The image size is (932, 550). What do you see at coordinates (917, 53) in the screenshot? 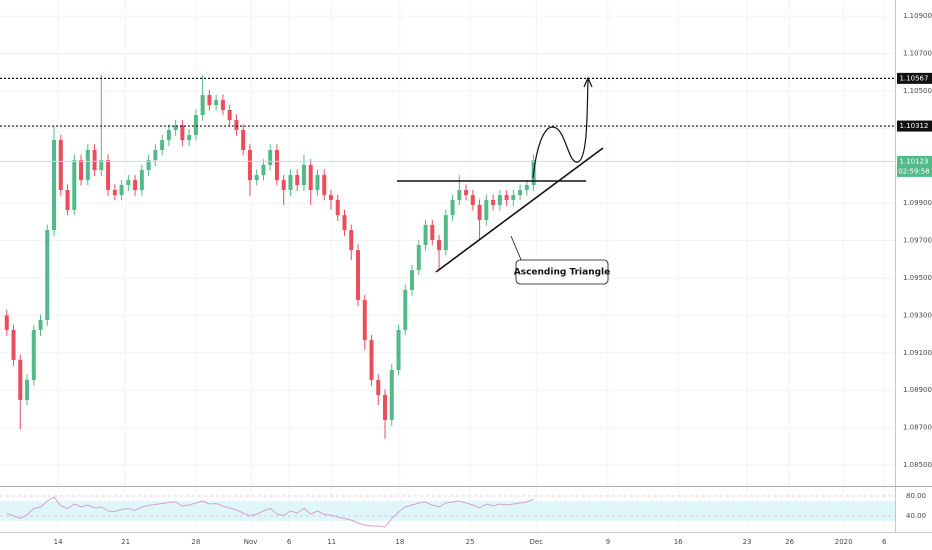
I see `y-tick-label: 1.10700` at bounding box center [917, 53].